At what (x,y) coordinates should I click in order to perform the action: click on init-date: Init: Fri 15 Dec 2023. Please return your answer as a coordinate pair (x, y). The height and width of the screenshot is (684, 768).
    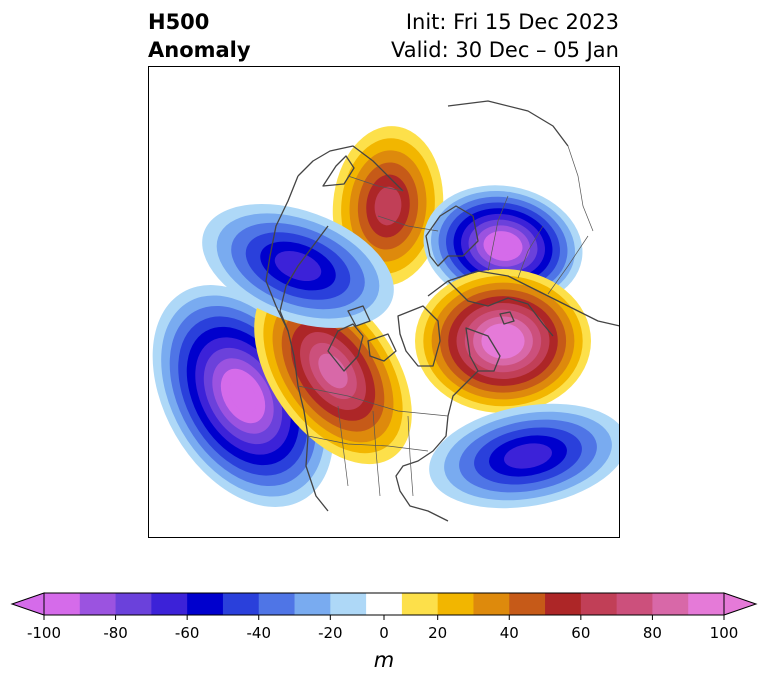
    Looking at the image, I should click on (512, 22).